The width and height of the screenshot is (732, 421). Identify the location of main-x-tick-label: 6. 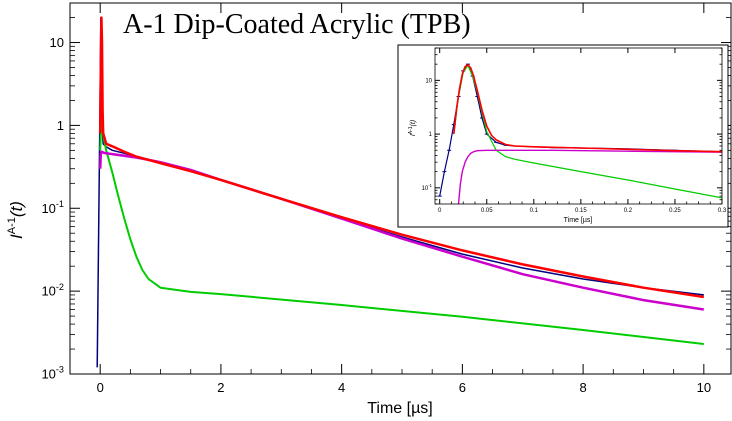
(462, 387).